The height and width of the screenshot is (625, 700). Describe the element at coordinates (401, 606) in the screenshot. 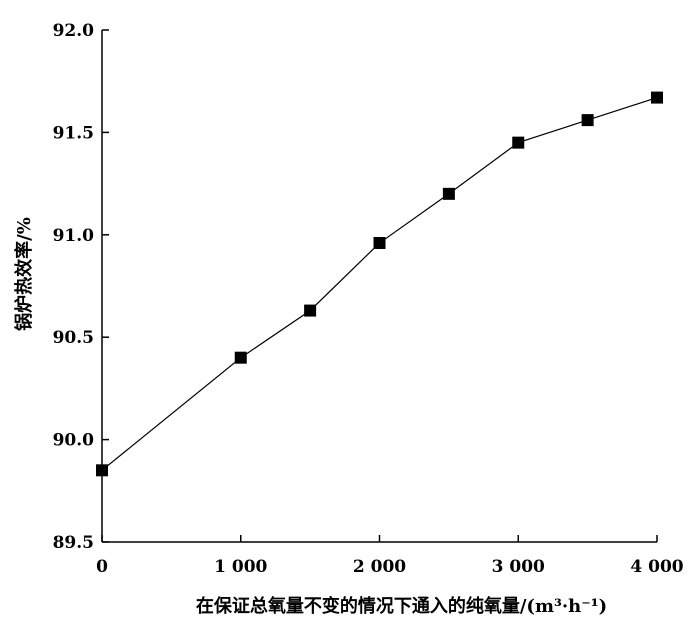

I see `x-axis-title: 在保证总氧量不变的情况下通入的纯氧量/(m³·h⁻¹)` at that location.